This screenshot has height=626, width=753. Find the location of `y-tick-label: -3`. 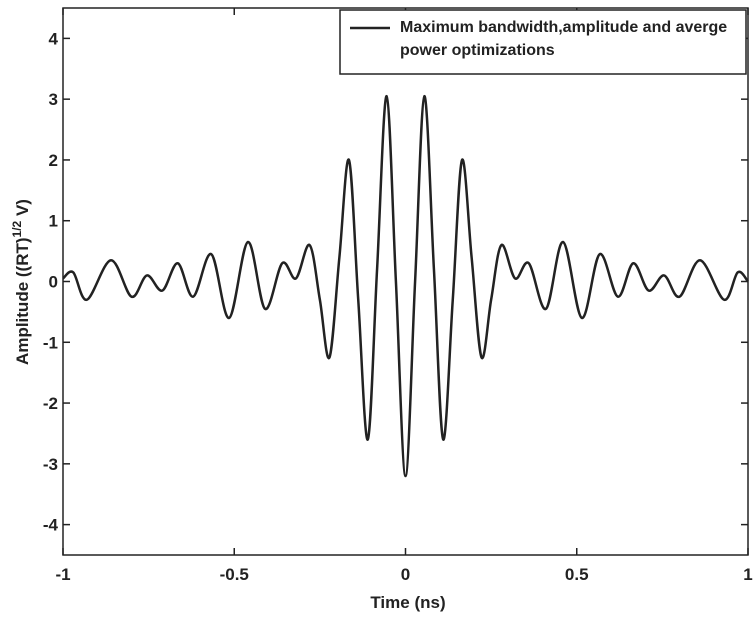

y-tick-label: -3 is located at coordinates (50, 464).